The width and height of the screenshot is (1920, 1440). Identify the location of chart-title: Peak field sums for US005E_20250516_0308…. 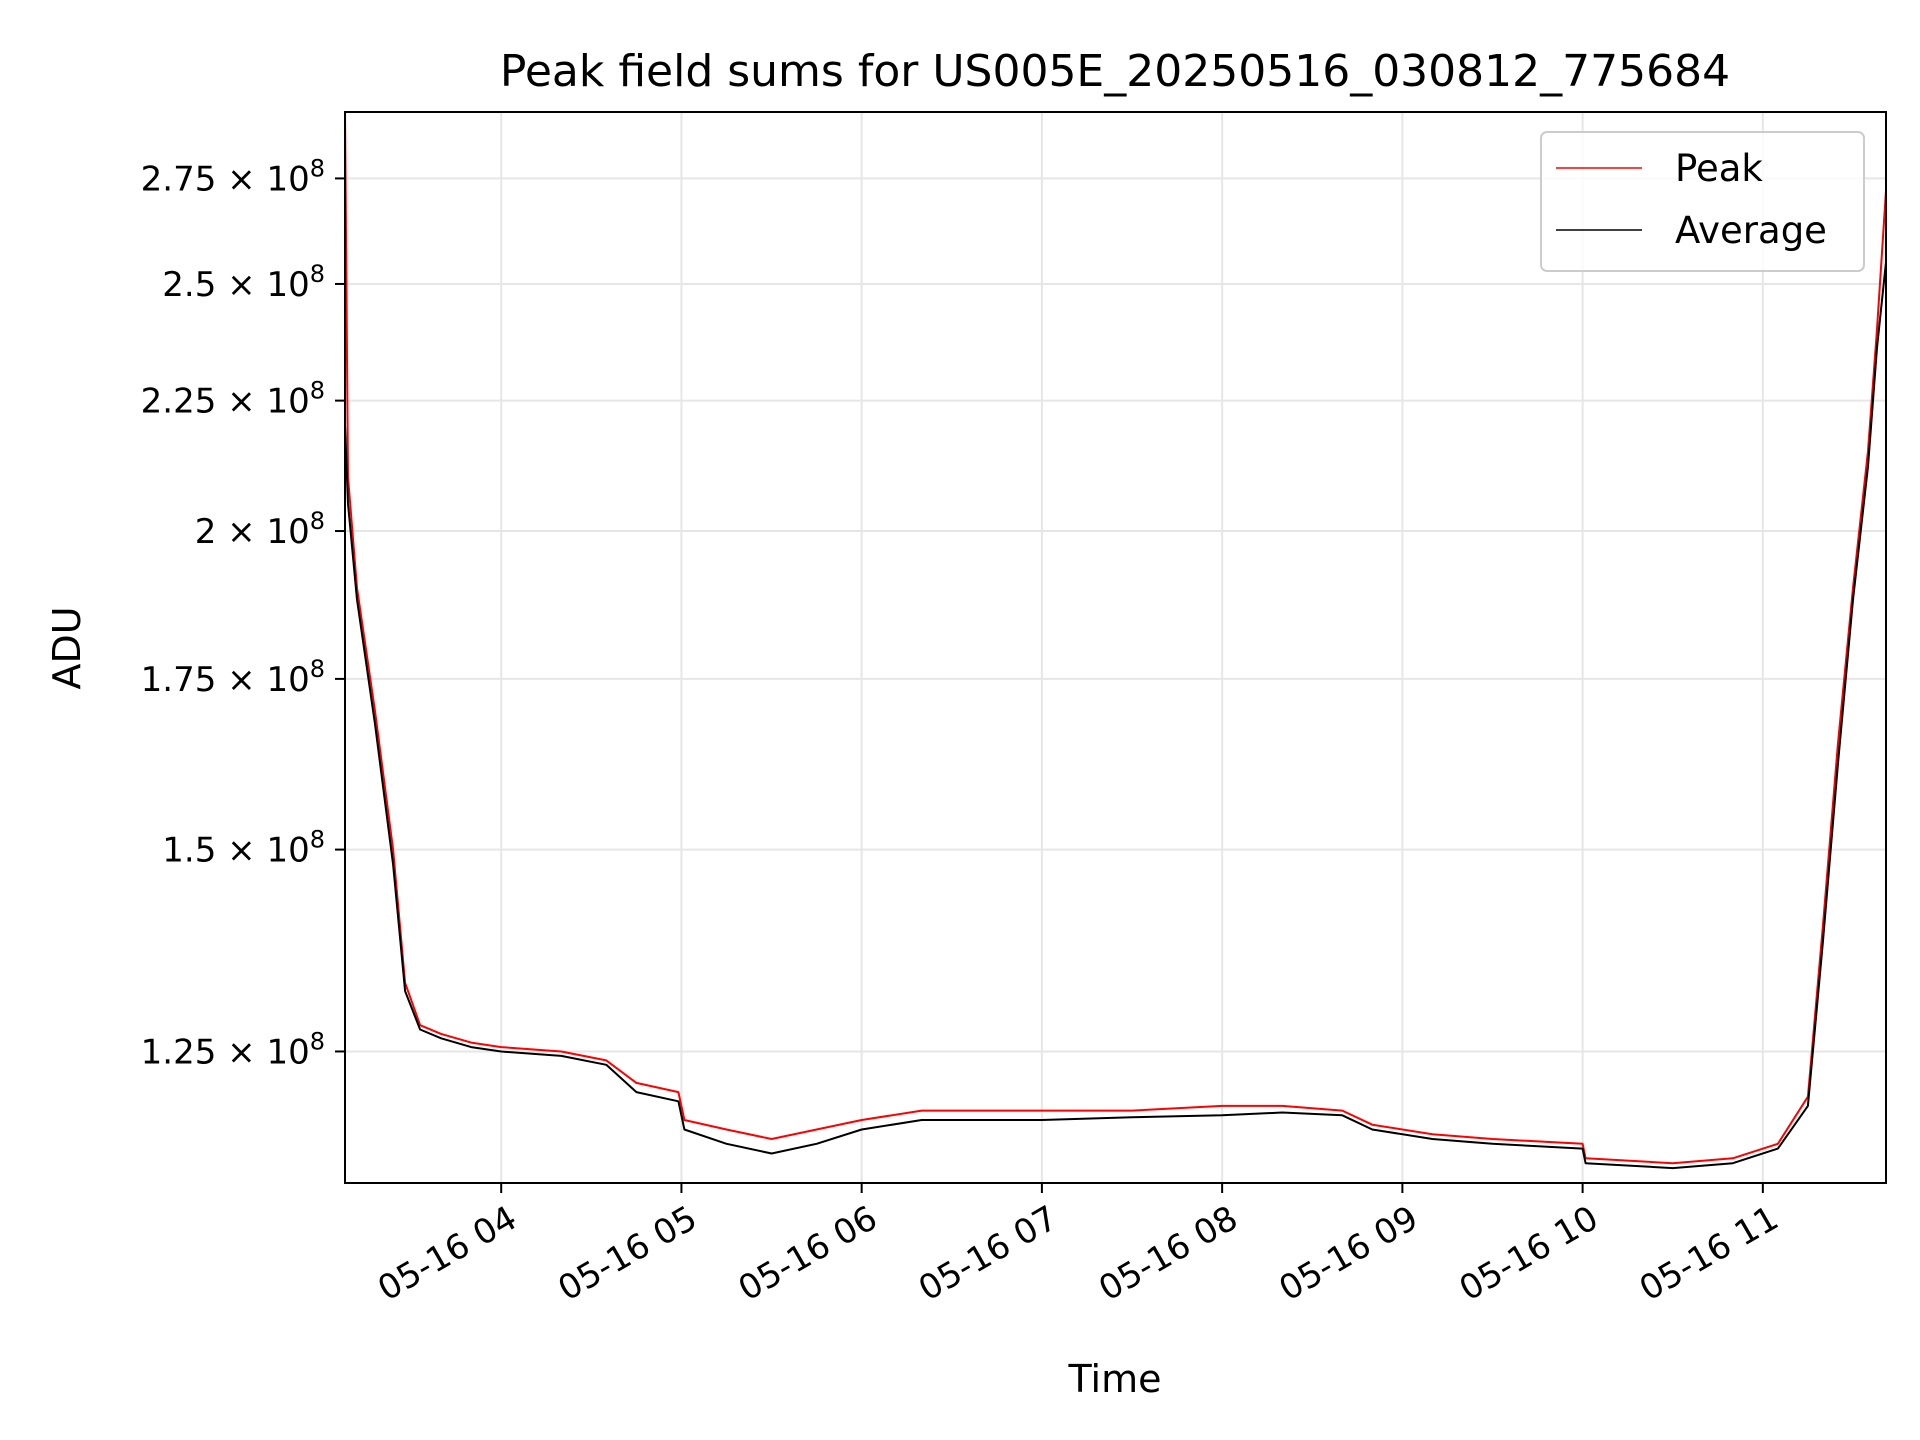
(1115, 71).